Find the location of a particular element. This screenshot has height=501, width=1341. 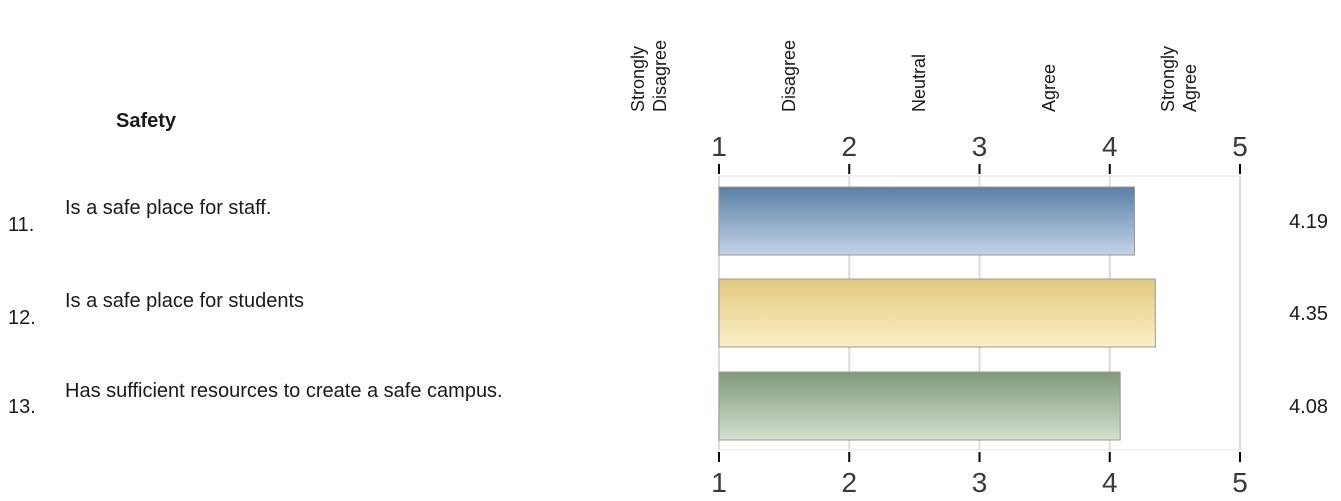

tick-label-bottom: 2 is located at coordinates (849, 482).